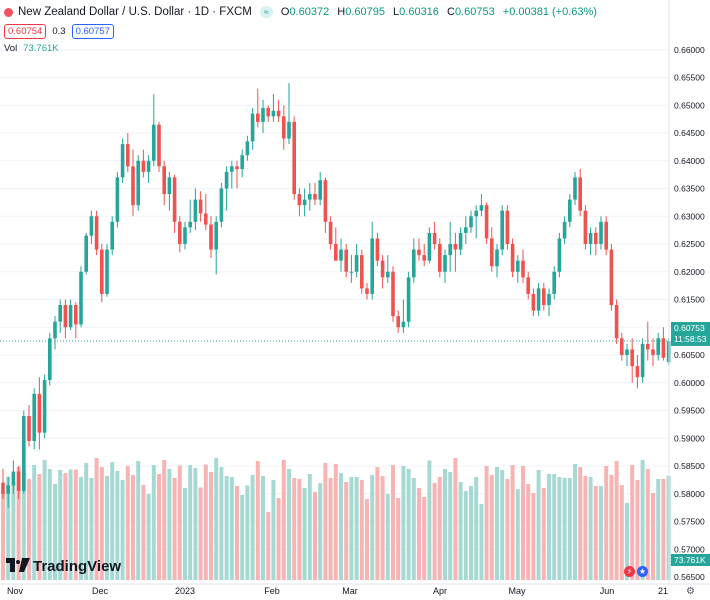  I want to click on status-pill: ≈, so click(266, 12).